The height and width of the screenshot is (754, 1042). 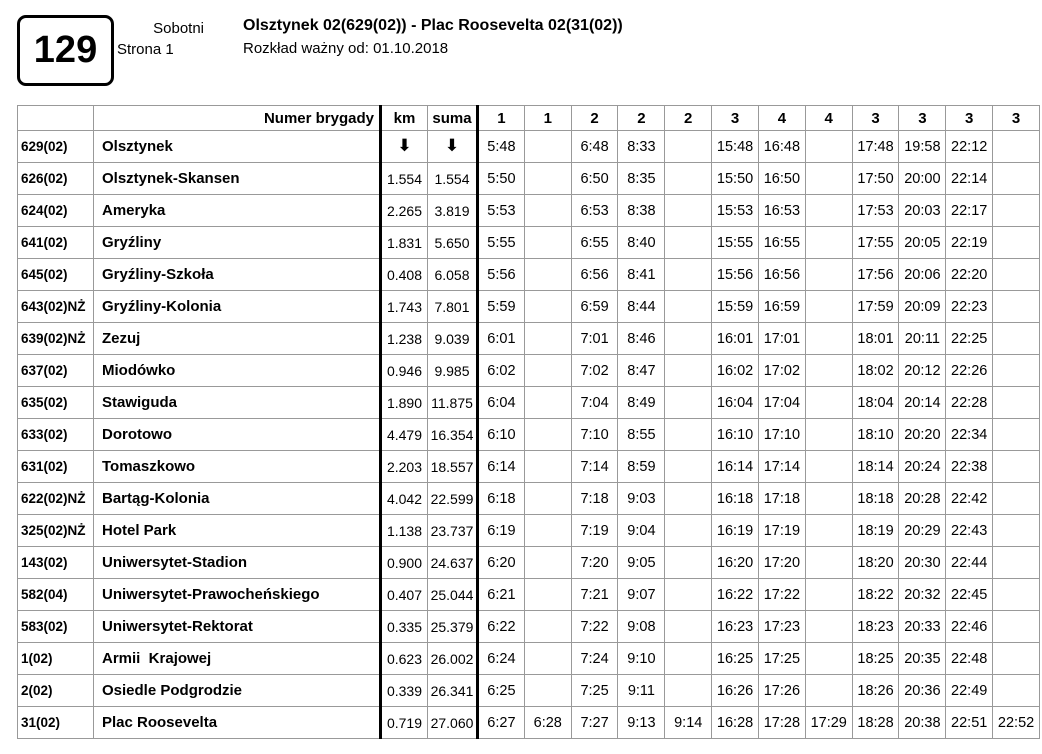 I want to click on departure-time: 22:17, so click(x=969, y=210).